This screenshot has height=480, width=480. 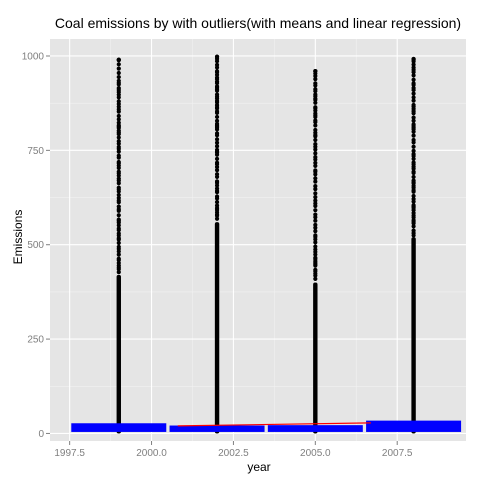 I want to click on regression-line, so click(x=274, y=424).